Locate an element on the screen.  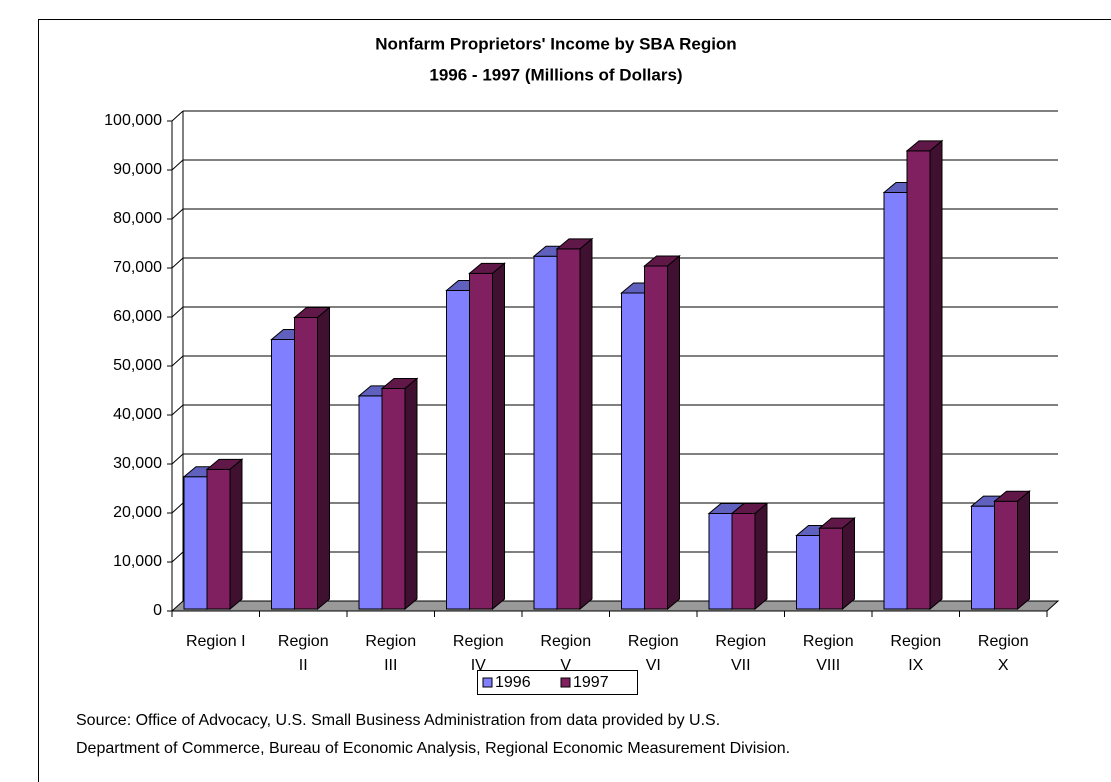
y-tick-label: 90,000 is located at coordinates (137, 169).